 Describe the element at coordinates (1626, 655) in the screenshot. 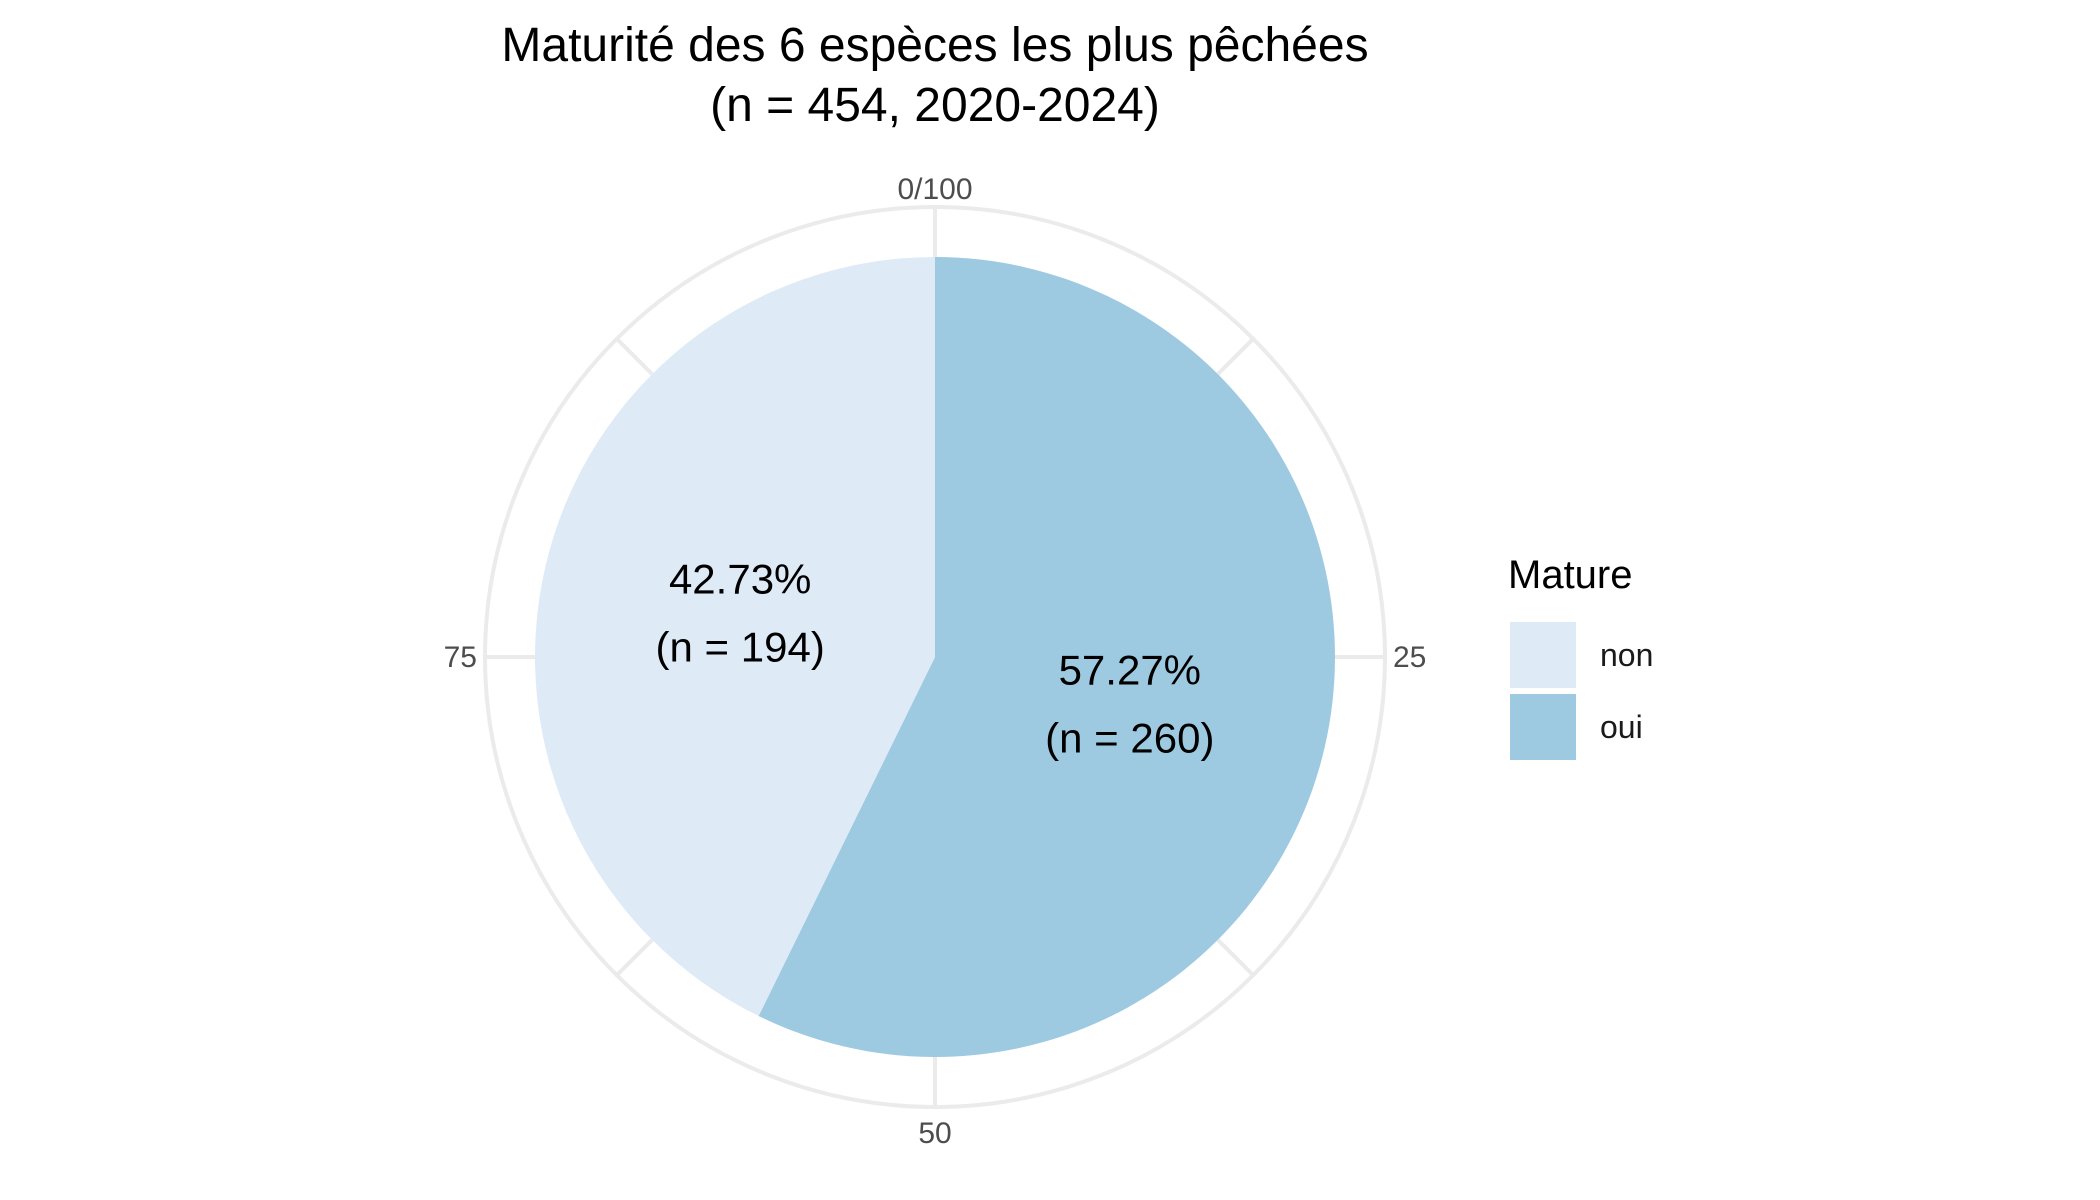

I see `legend-label-non: non` at that location.